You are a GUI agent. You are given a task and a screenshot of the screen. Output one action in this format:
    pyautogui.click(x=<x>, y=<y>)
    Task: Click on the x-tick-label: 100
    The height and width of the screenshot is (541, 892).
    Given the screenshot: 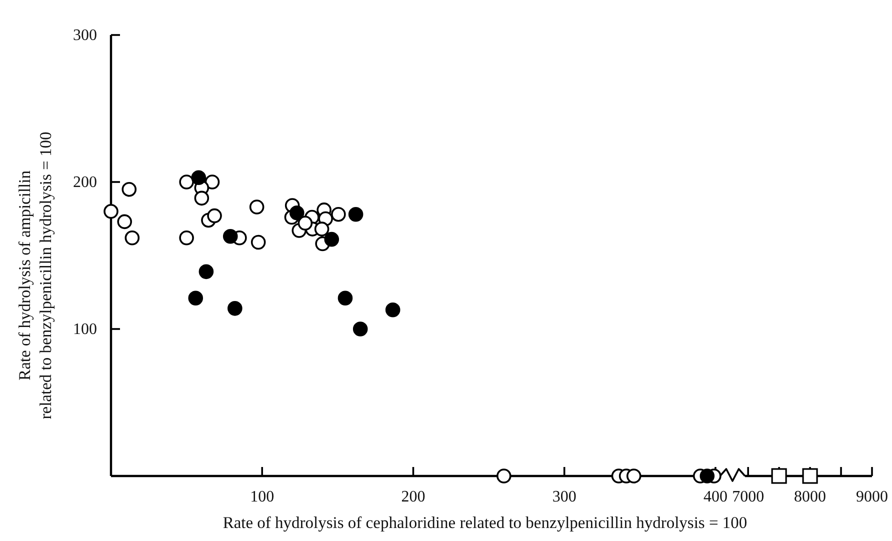 What is the action you would take?
    pyautogui.click(x=262, y=497)
    